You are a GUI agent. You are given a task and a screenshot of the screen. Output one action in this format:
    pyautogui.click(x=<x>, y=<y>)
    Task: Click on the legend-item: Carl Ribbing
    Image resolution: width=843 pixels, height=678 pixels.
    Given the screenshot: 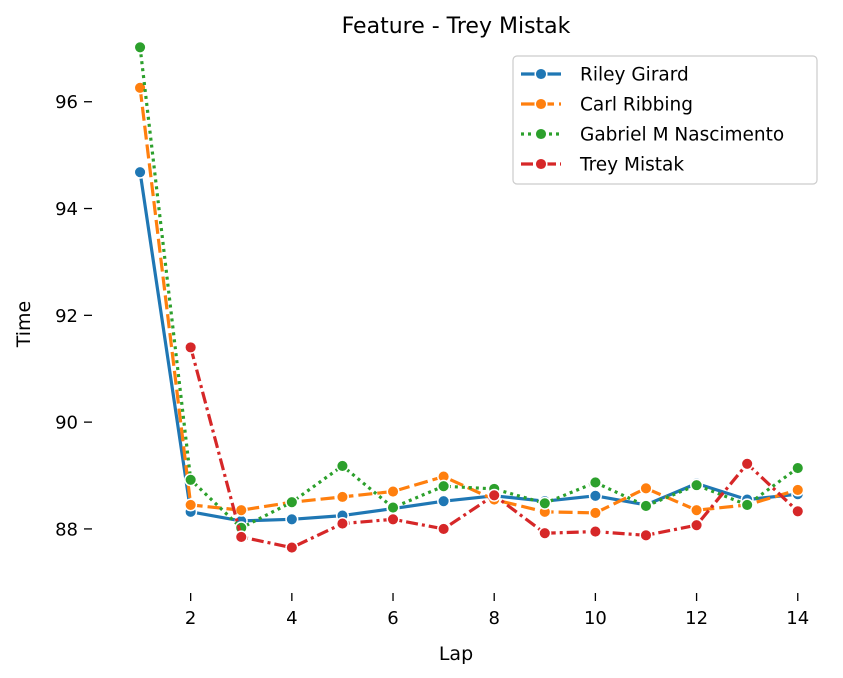 What is the action you would take?
    pyautogui.click(x=607, y=105)
    